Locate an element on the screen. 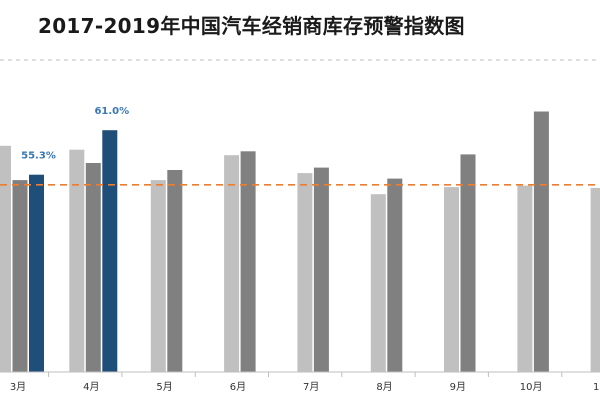  x-tick-label-3: 5月 is located at coordinates (164, 387).